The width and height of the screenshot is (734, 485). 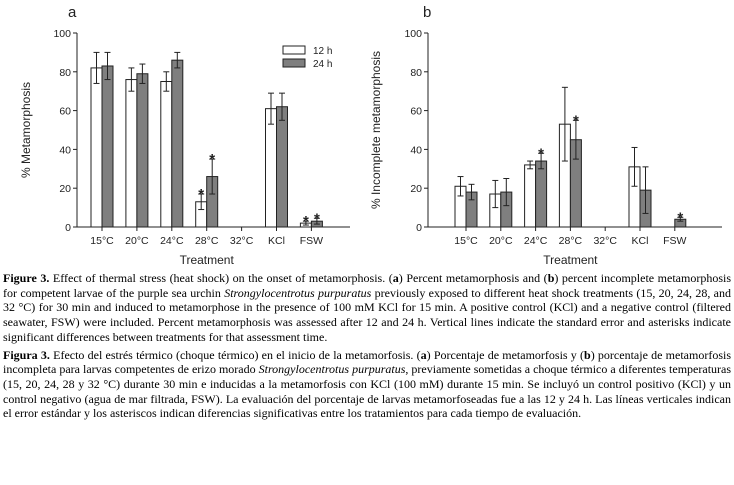 What do you see at coordinates (68, 228) in the screenshot?
I see `panel-a-y-tick-label: 0` at bounding box center [68, 228].